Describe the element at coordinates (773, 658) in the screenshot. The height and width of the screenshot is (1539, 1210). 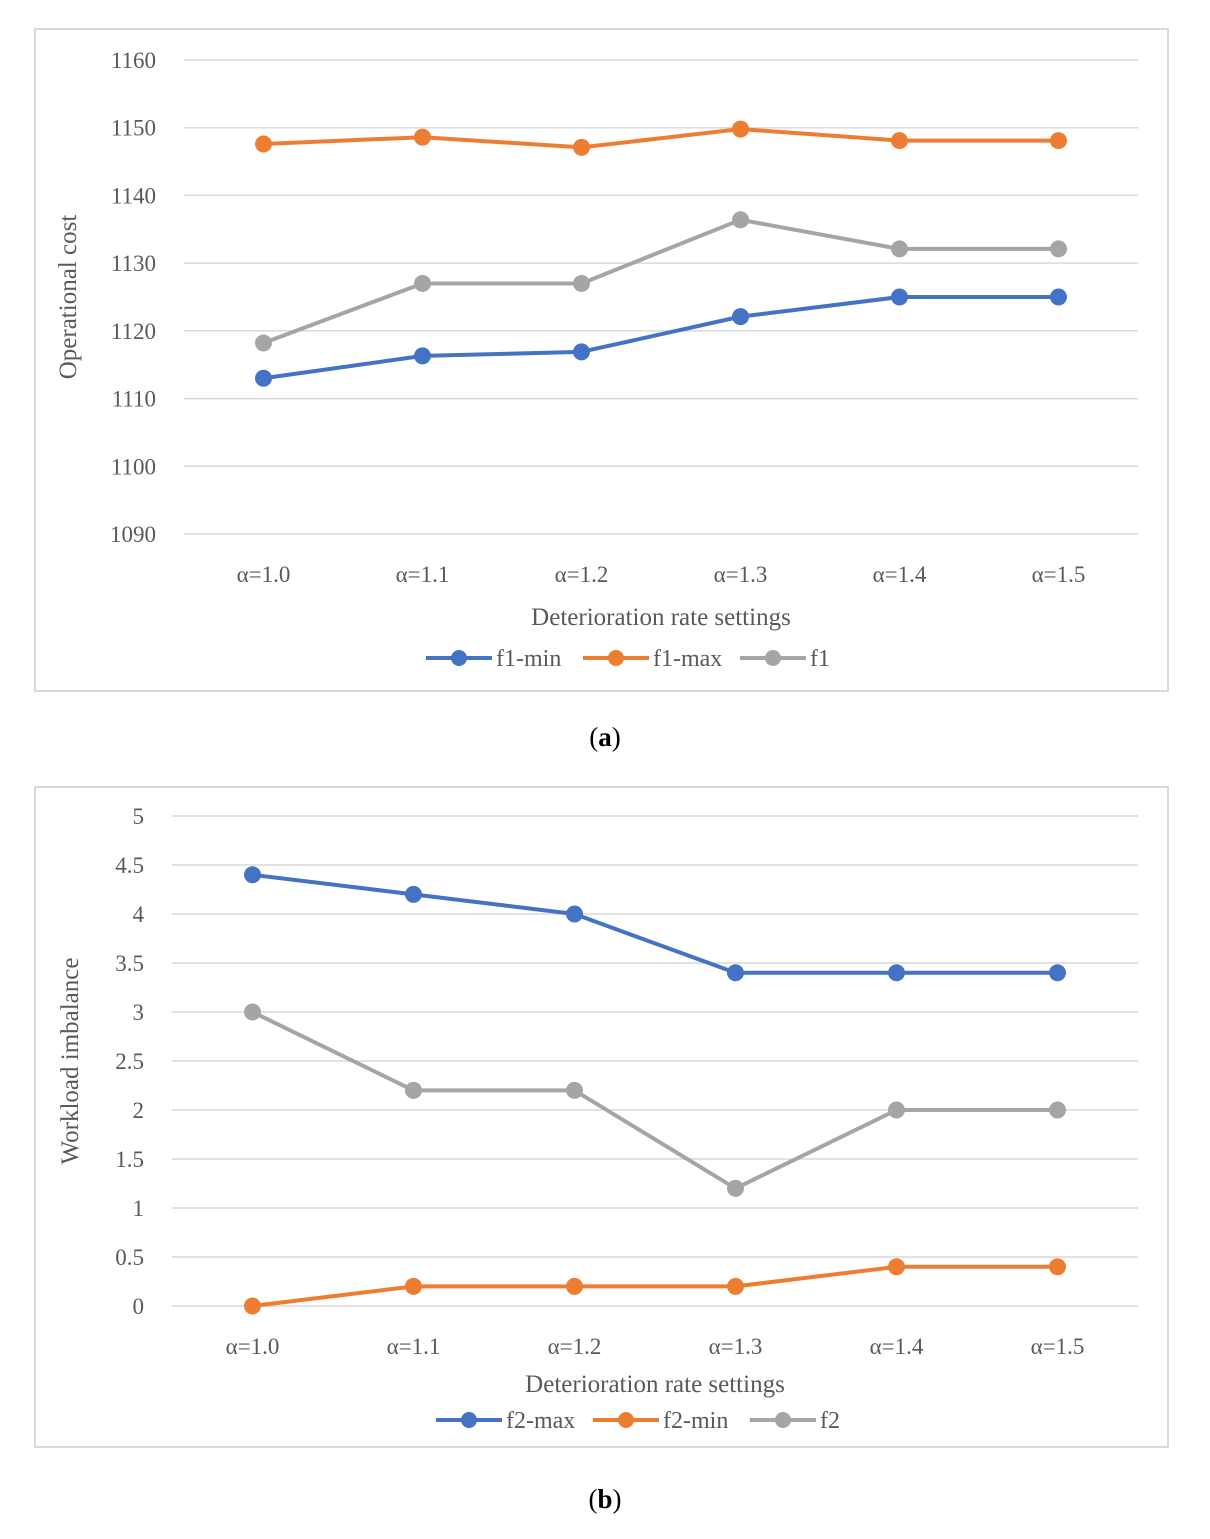
I see `chart-a-legend-marker-f1` at that location.